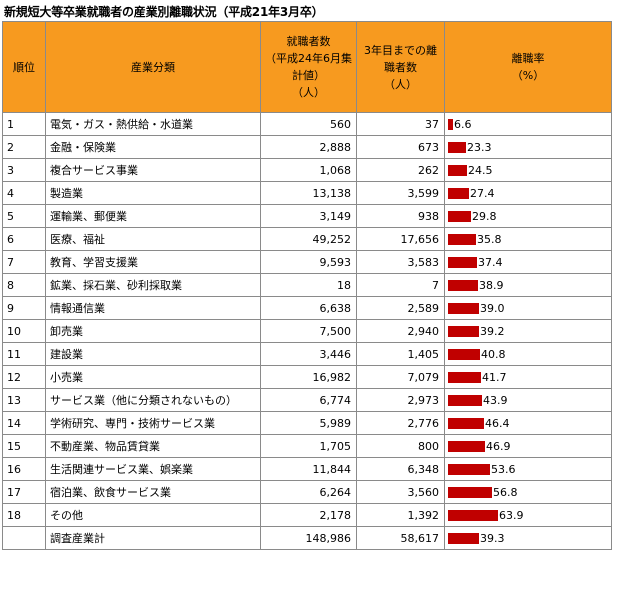  What do you see at coordinates (153, 446) in the screenshot?
I see `industry-cell: 不動産業、物品賃貸業` at bounding box center [153, 446].